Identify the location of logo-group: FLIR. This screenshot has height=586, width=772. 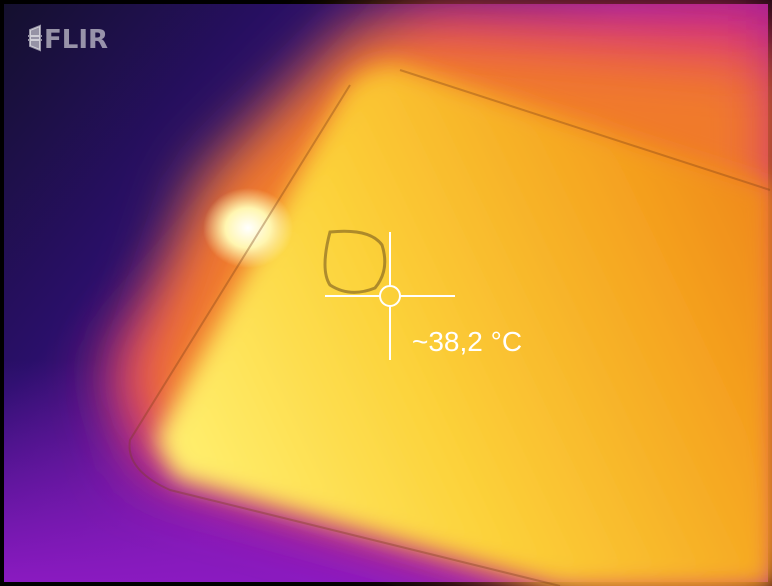
(68, 39).